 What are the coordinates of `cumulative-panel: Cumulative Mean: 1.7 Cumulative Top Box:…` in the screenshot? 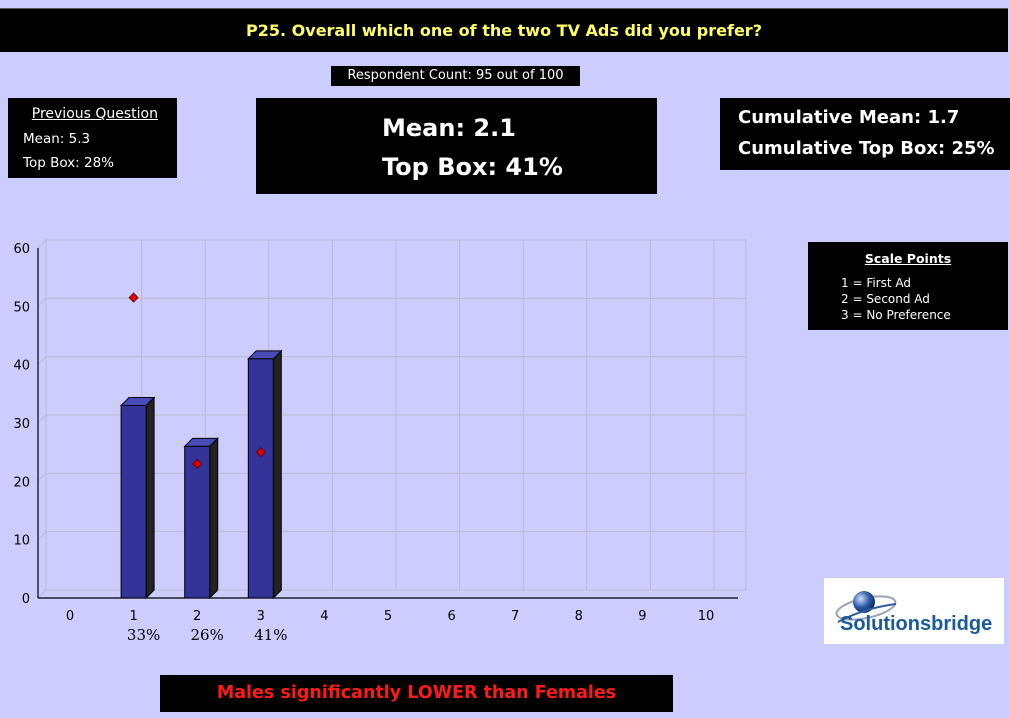 It's located at (865, 134).